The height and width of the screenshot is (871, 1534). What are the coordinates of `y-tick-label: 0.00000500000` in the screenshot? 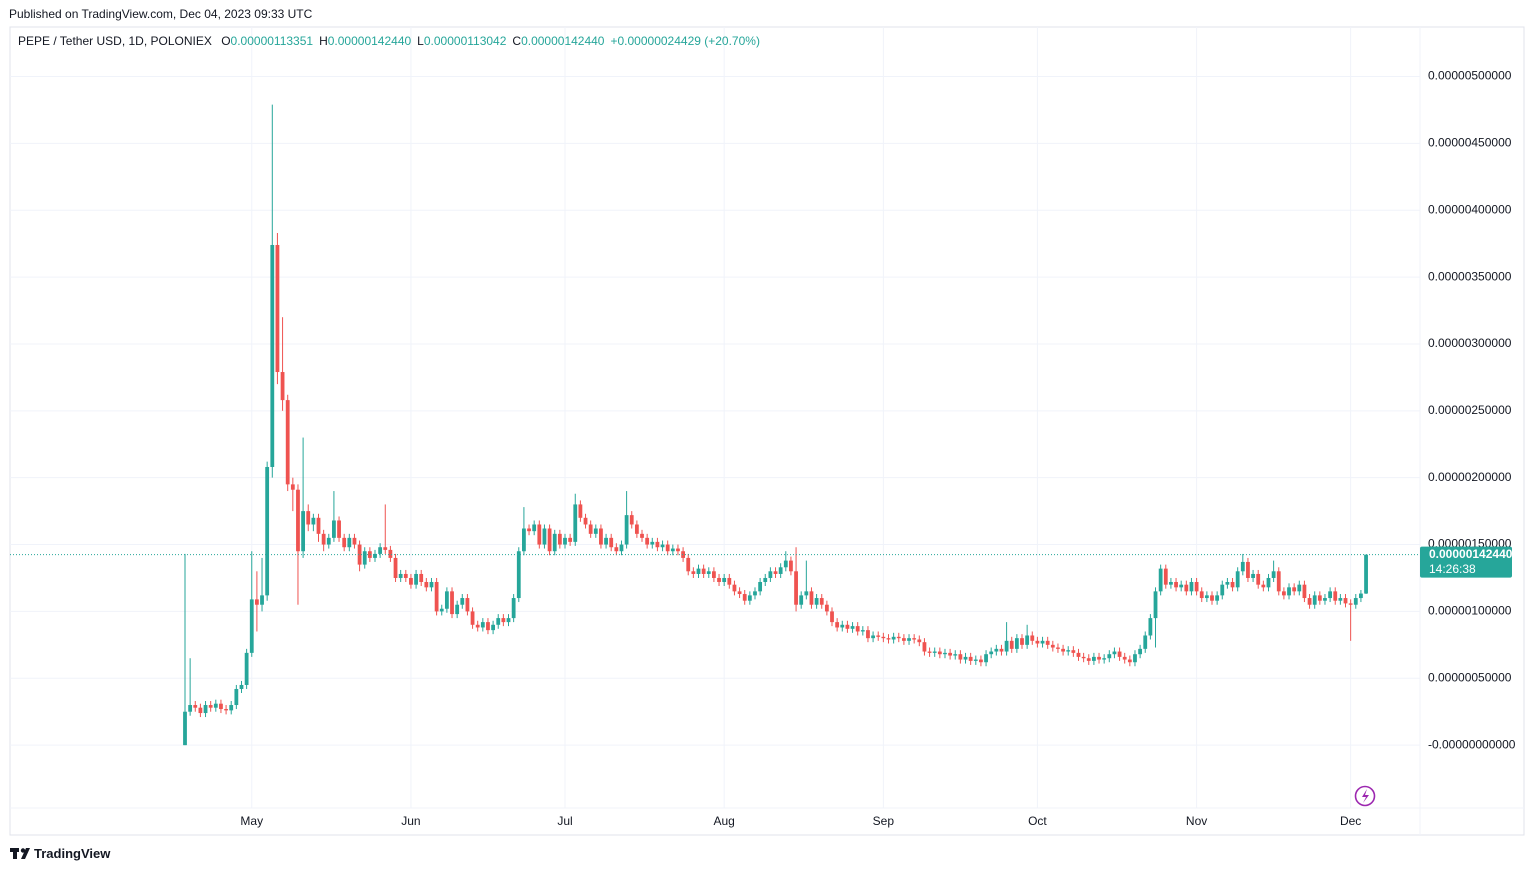 It's located at (1470, 76).